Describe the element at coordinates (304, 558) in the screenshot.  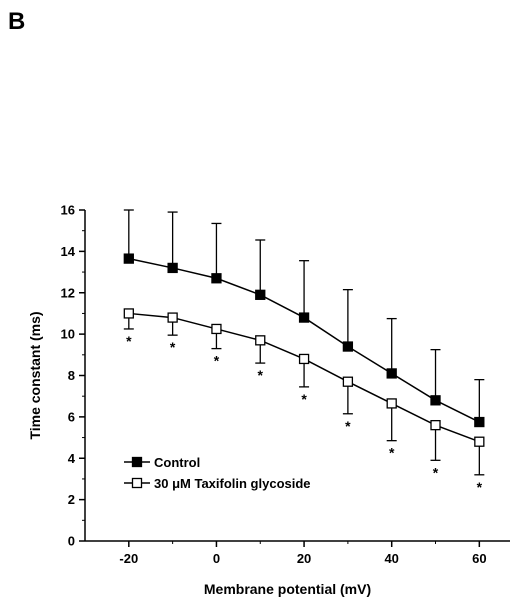
I see `x-tick-label: 20` at that location.